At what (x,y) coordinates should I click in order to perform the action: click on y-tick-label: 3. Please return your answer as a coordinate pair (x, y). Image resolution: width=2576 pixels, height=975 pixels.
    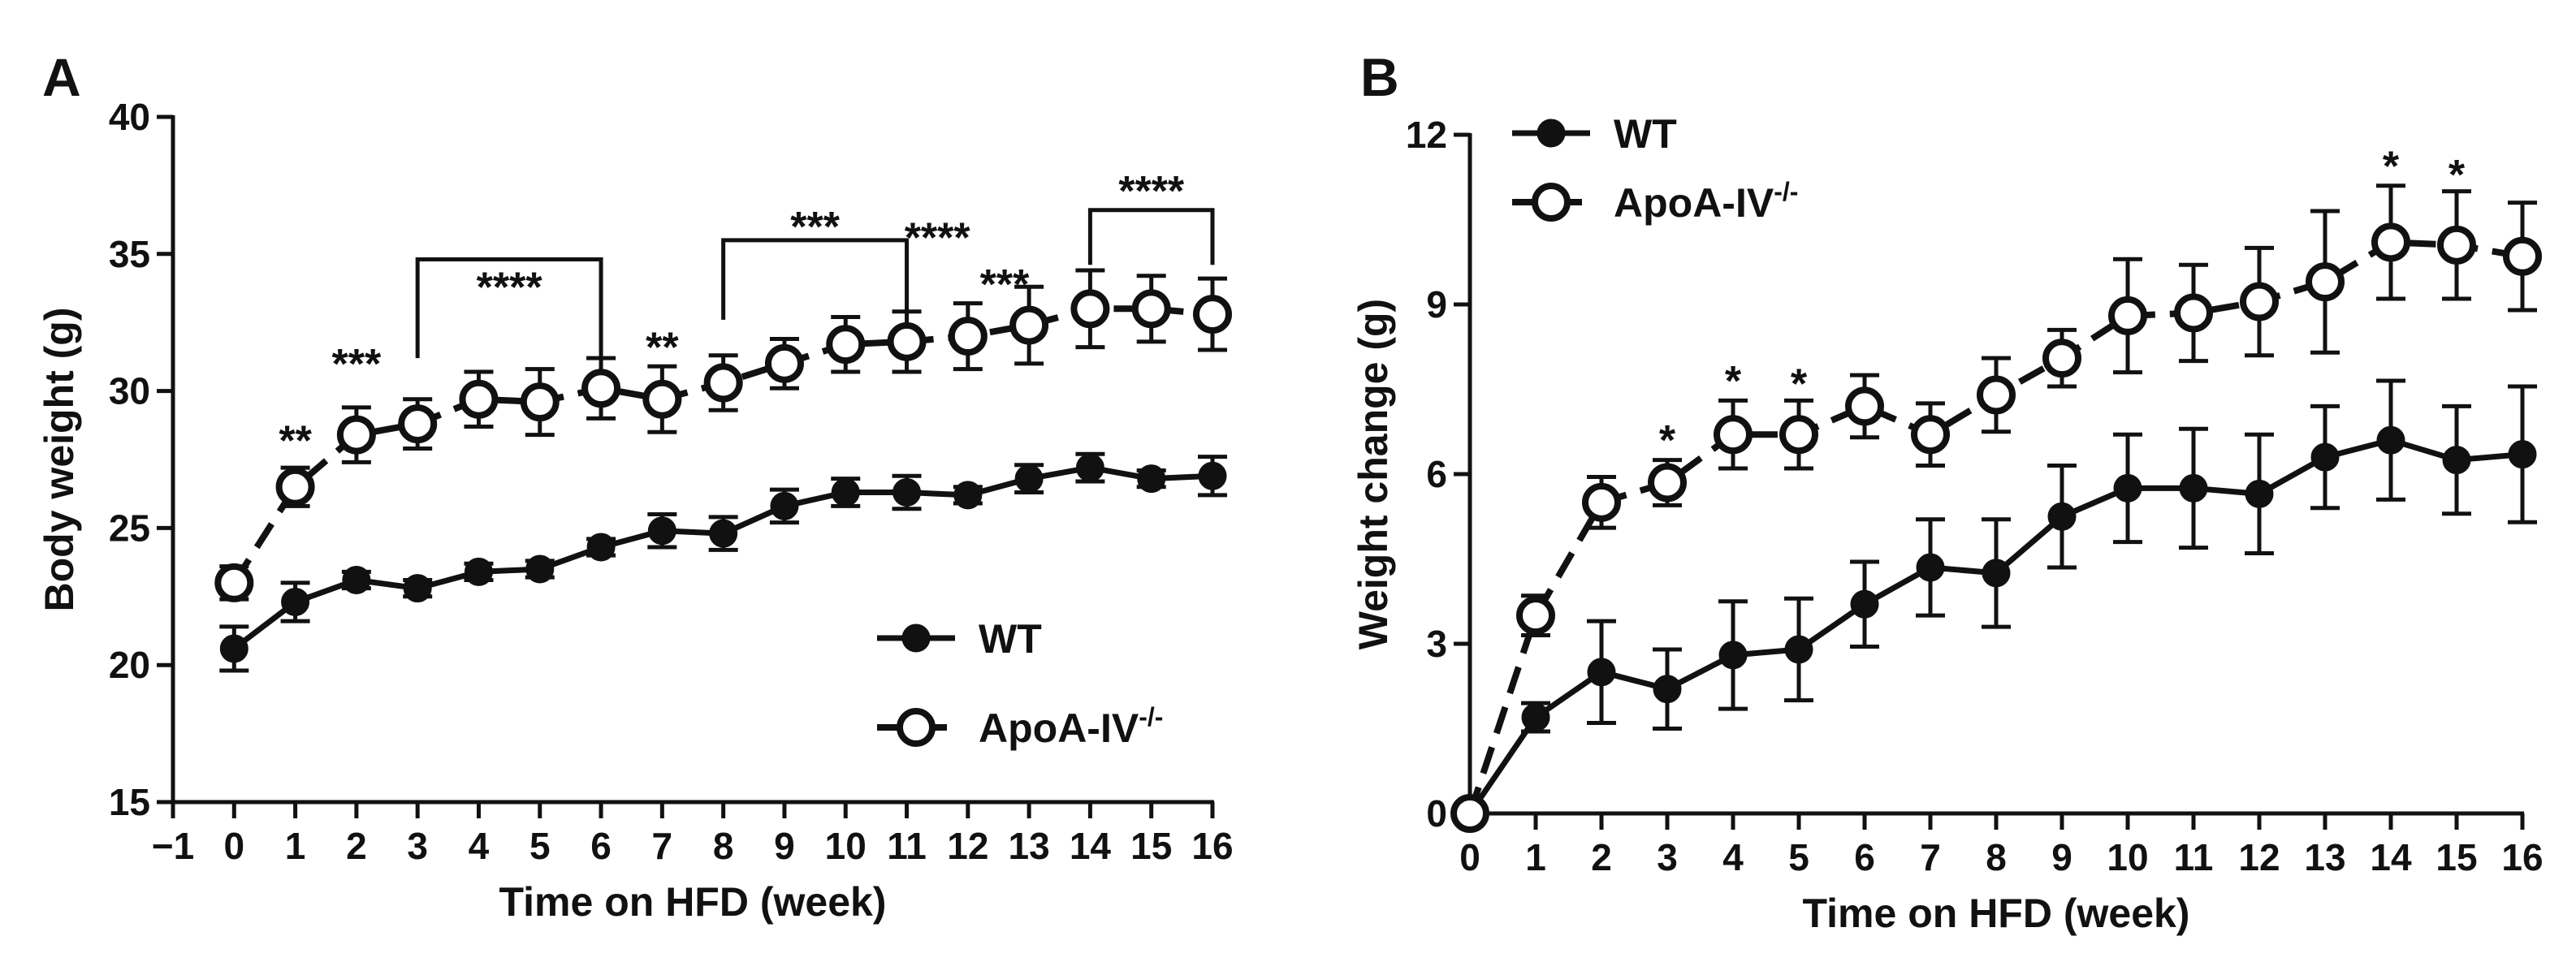
    Looking at the image, I should click on (1437, 644).